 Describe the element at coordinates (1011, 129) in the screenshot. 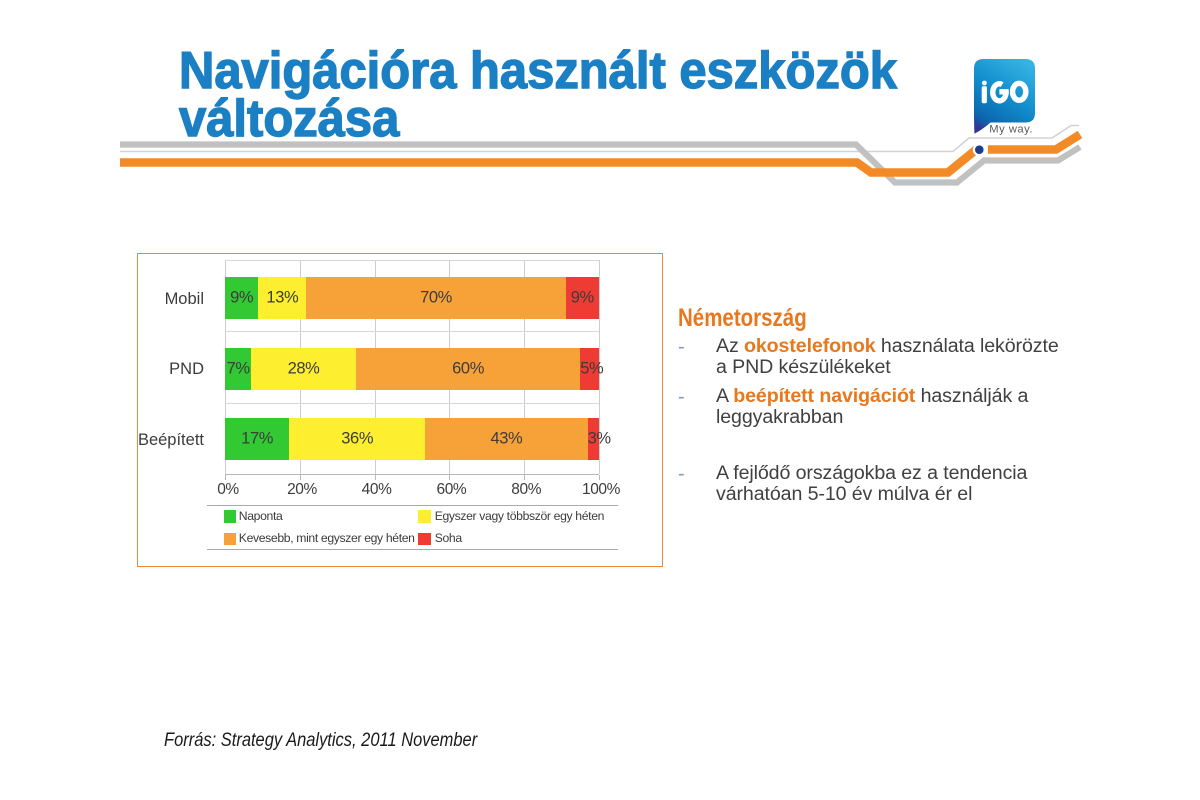

I see `svg-text: My way.` at that location.